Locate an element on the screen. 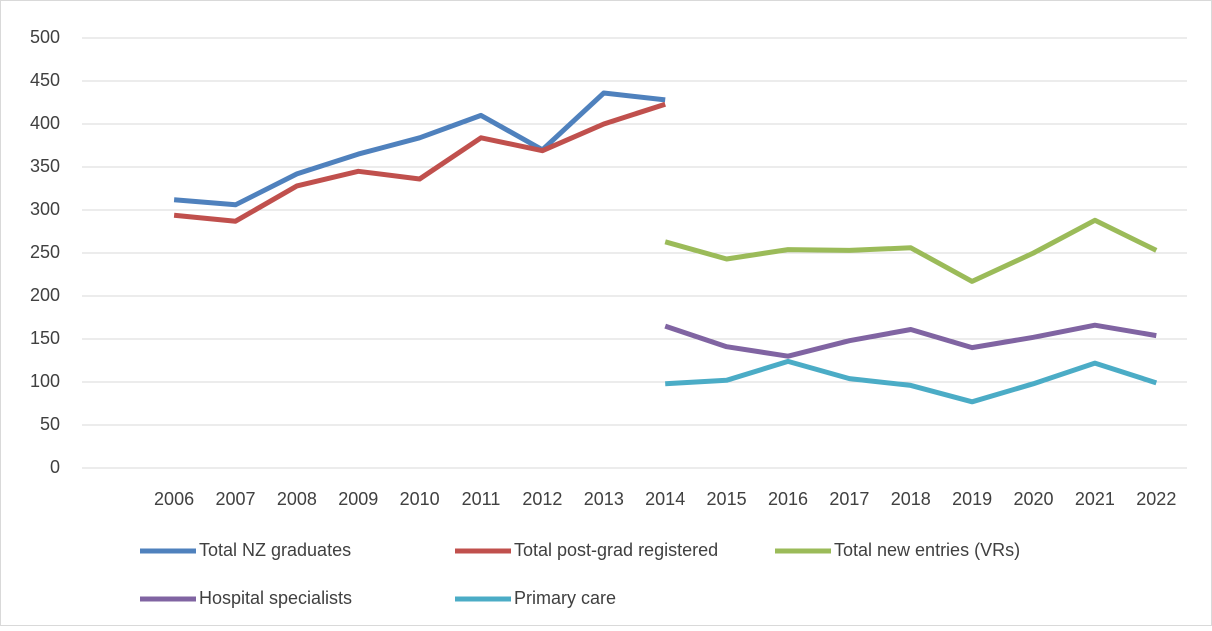 Image resolution: width=1212 pixels, height=631 pixels. y-tick-label: 100 is located at coordinates (45, 381).